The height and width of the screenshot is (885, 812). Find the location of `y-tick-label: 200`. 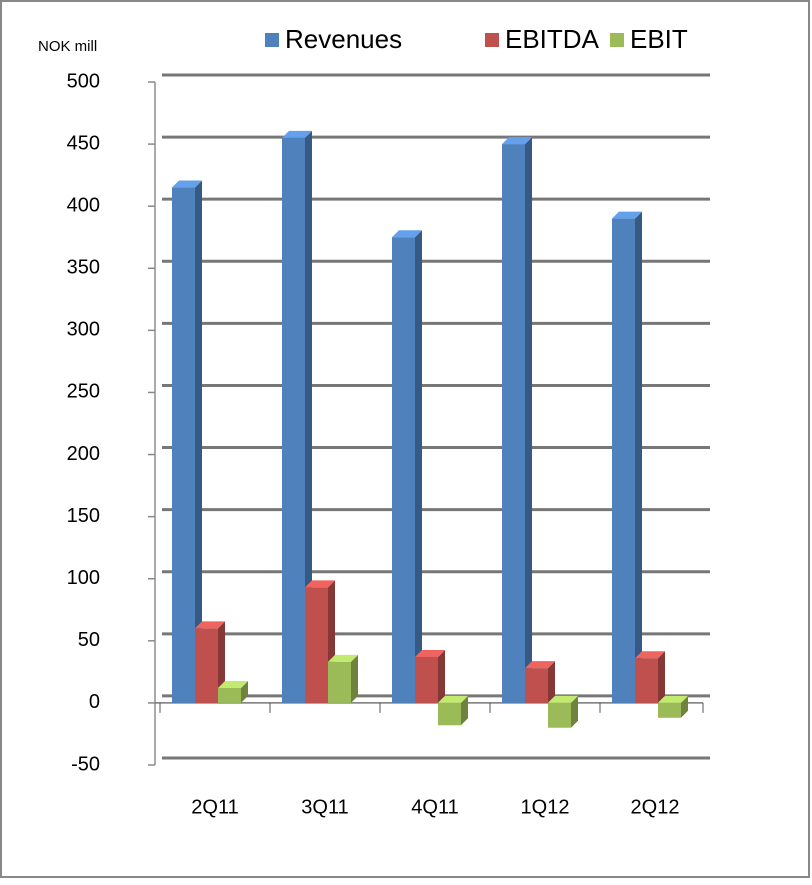

y-tick-label: 200 is located at coordinates (83, 454).